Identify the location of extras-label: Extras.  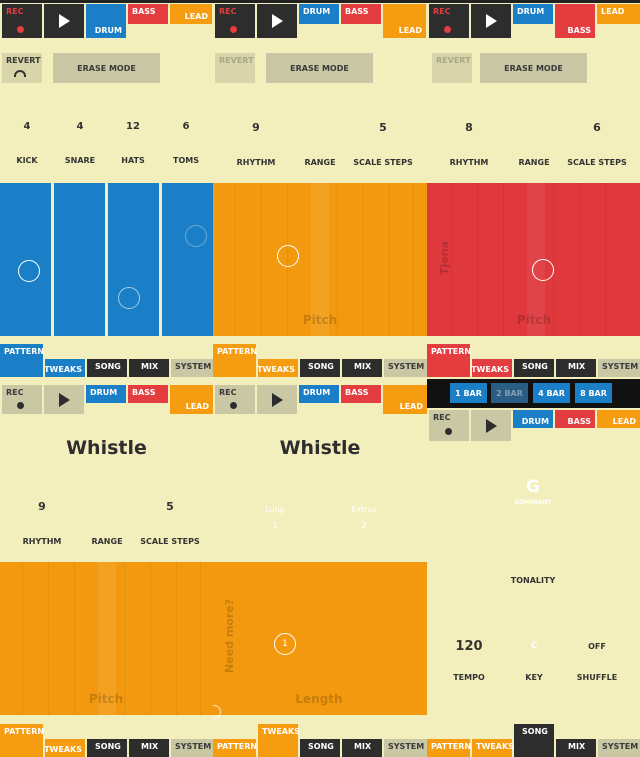
(364, 509).